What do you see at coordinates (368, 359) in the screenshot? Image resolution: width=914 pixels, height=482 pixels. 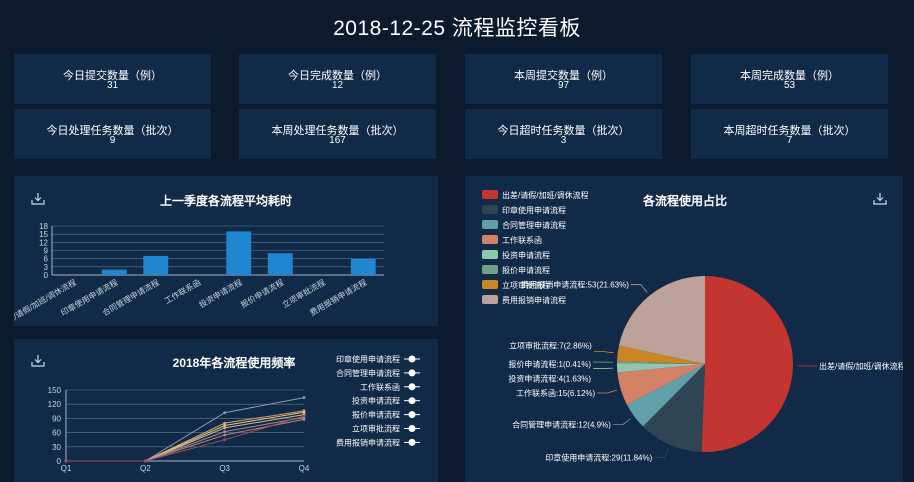 I see `legend-label: 印章使用申请流程` at bounding box center [368, 359].